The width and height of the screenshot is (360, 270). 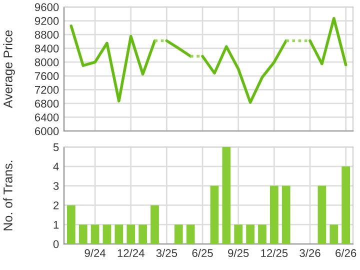 I want to click on y-tick-label: 1, so click(x=56, y=224).